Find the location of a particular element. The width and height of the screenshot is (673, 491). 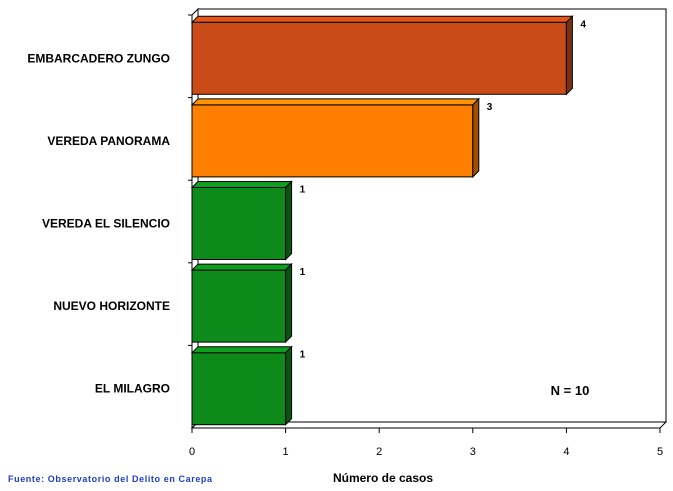

x-tick-label: 2 is located at coordinates (379, 452).